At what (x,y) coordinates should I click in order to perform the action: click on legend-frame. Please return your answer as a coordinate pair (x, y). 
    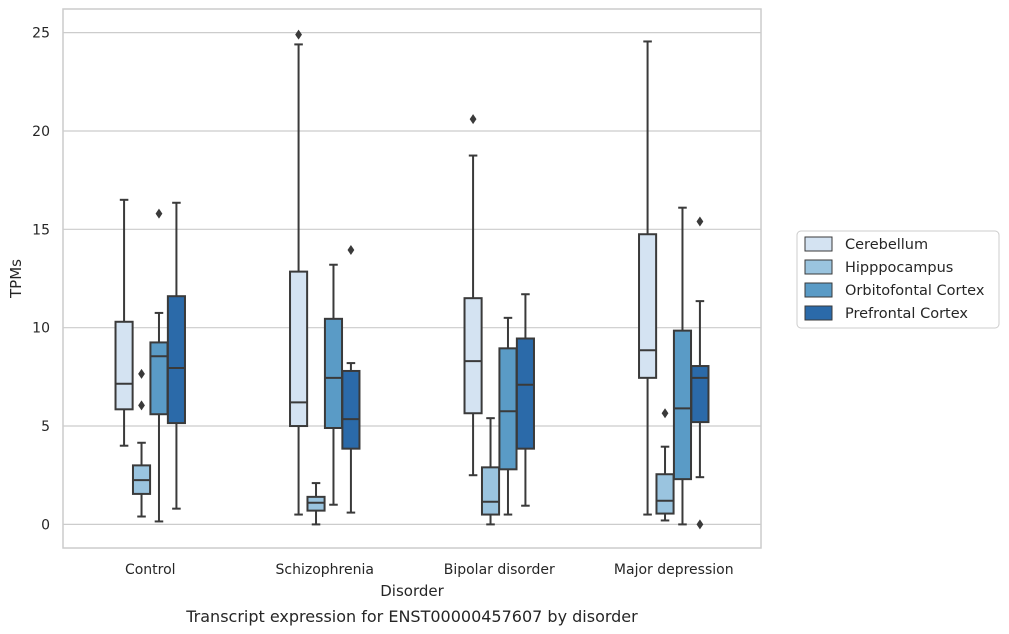
    Looking at the image, I should click on (898, 279).